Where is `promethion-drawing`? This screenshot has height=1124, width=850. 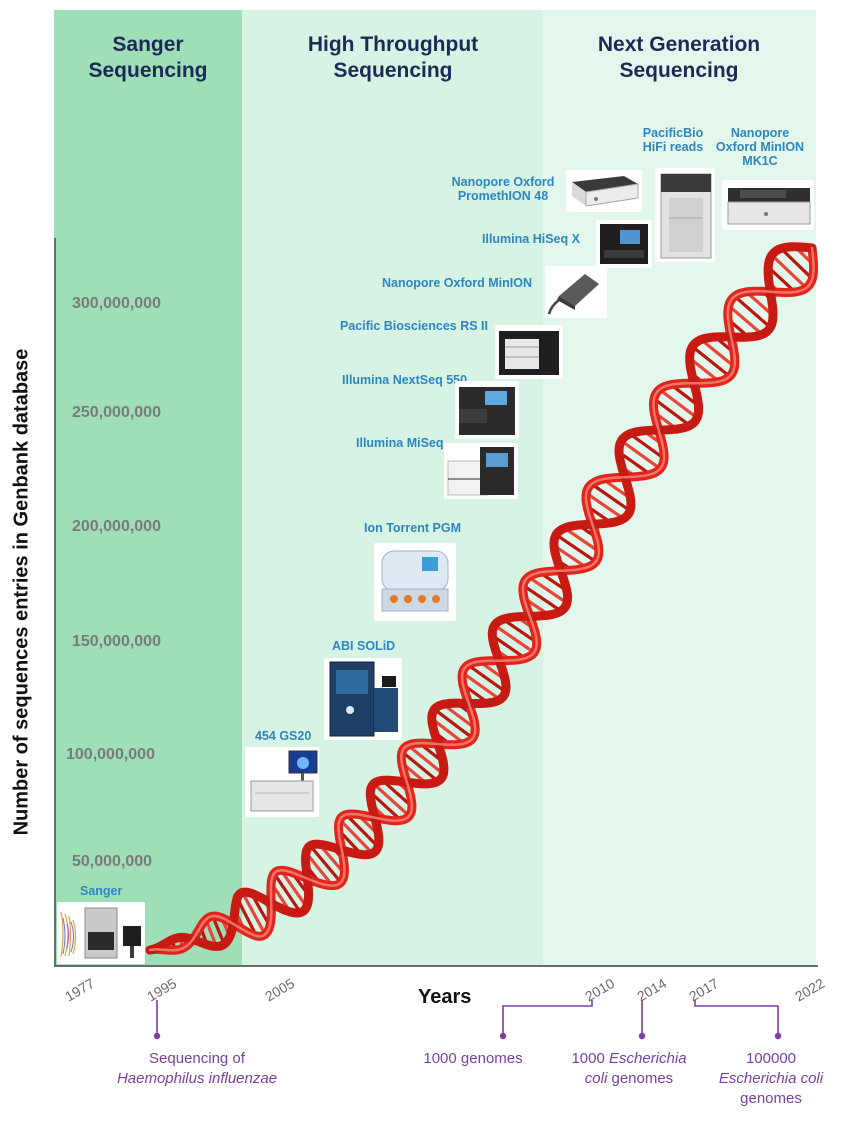
promethion-drawing is located at coordinates (605, 191).